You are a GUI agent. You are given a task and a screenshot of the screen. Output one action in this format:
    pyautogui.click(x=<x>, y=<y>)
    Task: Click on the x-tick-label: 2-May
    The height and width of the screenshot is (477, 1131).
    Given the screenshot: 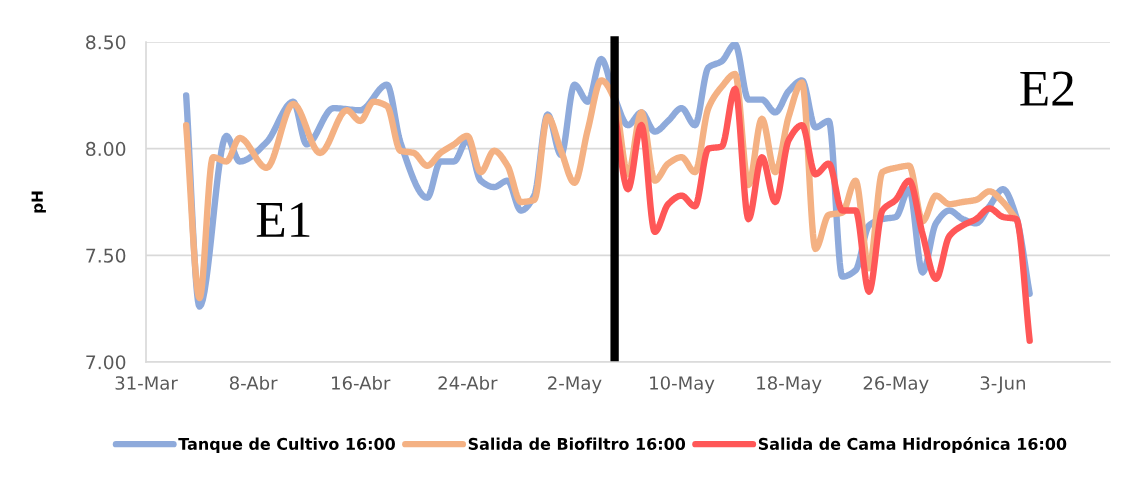 What is the action you would take?
    pyautogui.click(x=575, y=385)
    